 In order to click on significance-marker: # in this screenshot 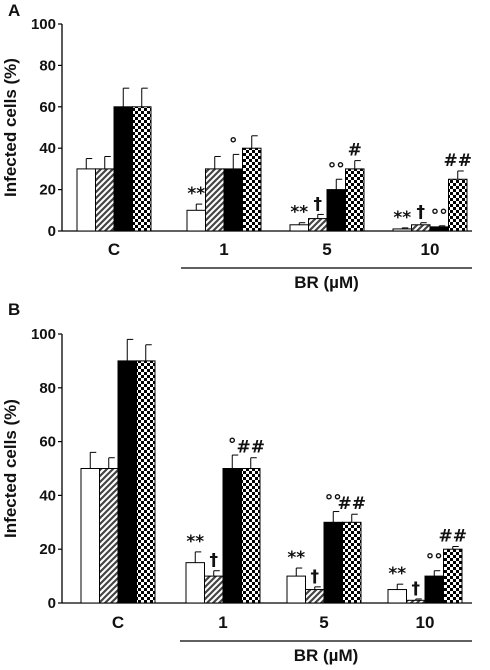, I will do `click(355, 151)`.